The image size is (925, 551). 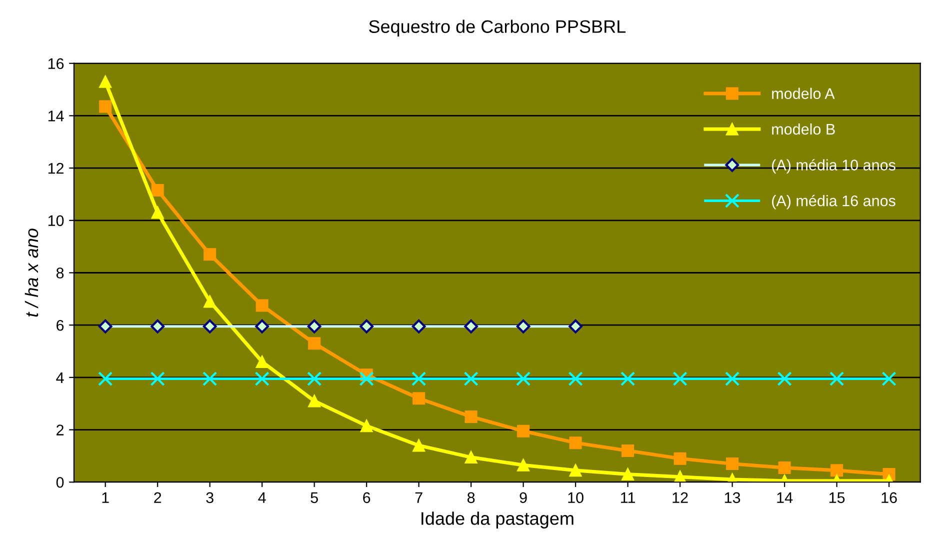 I want to click on x-tick-label: 11, so click(x=628, y=497).